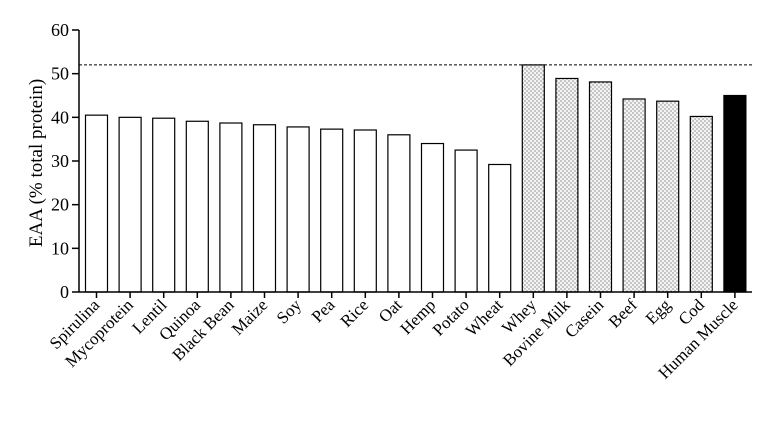 This screenshot has width=768, height=426. Describe the element at coordinates (60, 117) in the screenshot. I see `y-tick-label: 40` at that location.